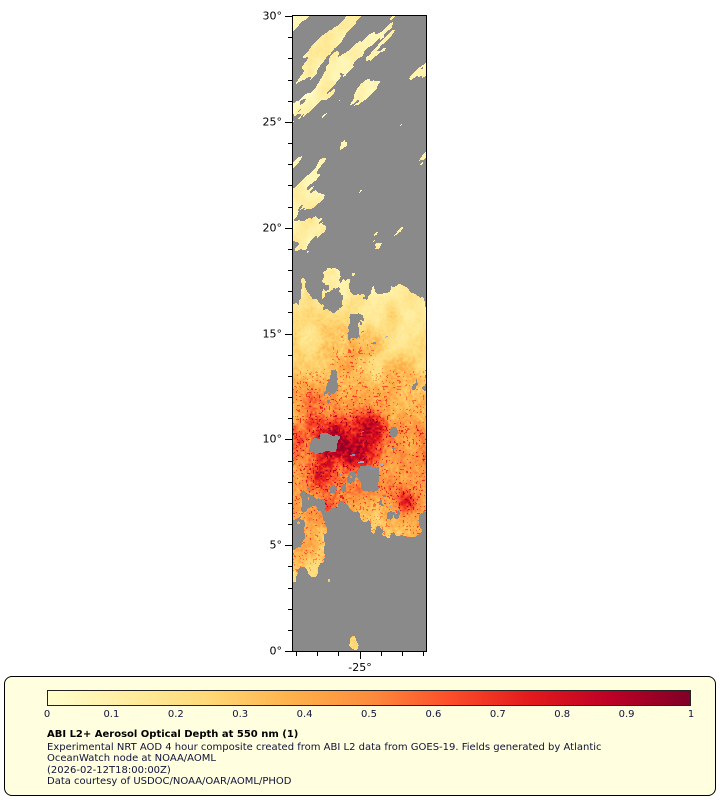 The height and width of the screenshot is (800, 720). I want to click on colorbar-tick-label: 0.7, so click(497, 714).